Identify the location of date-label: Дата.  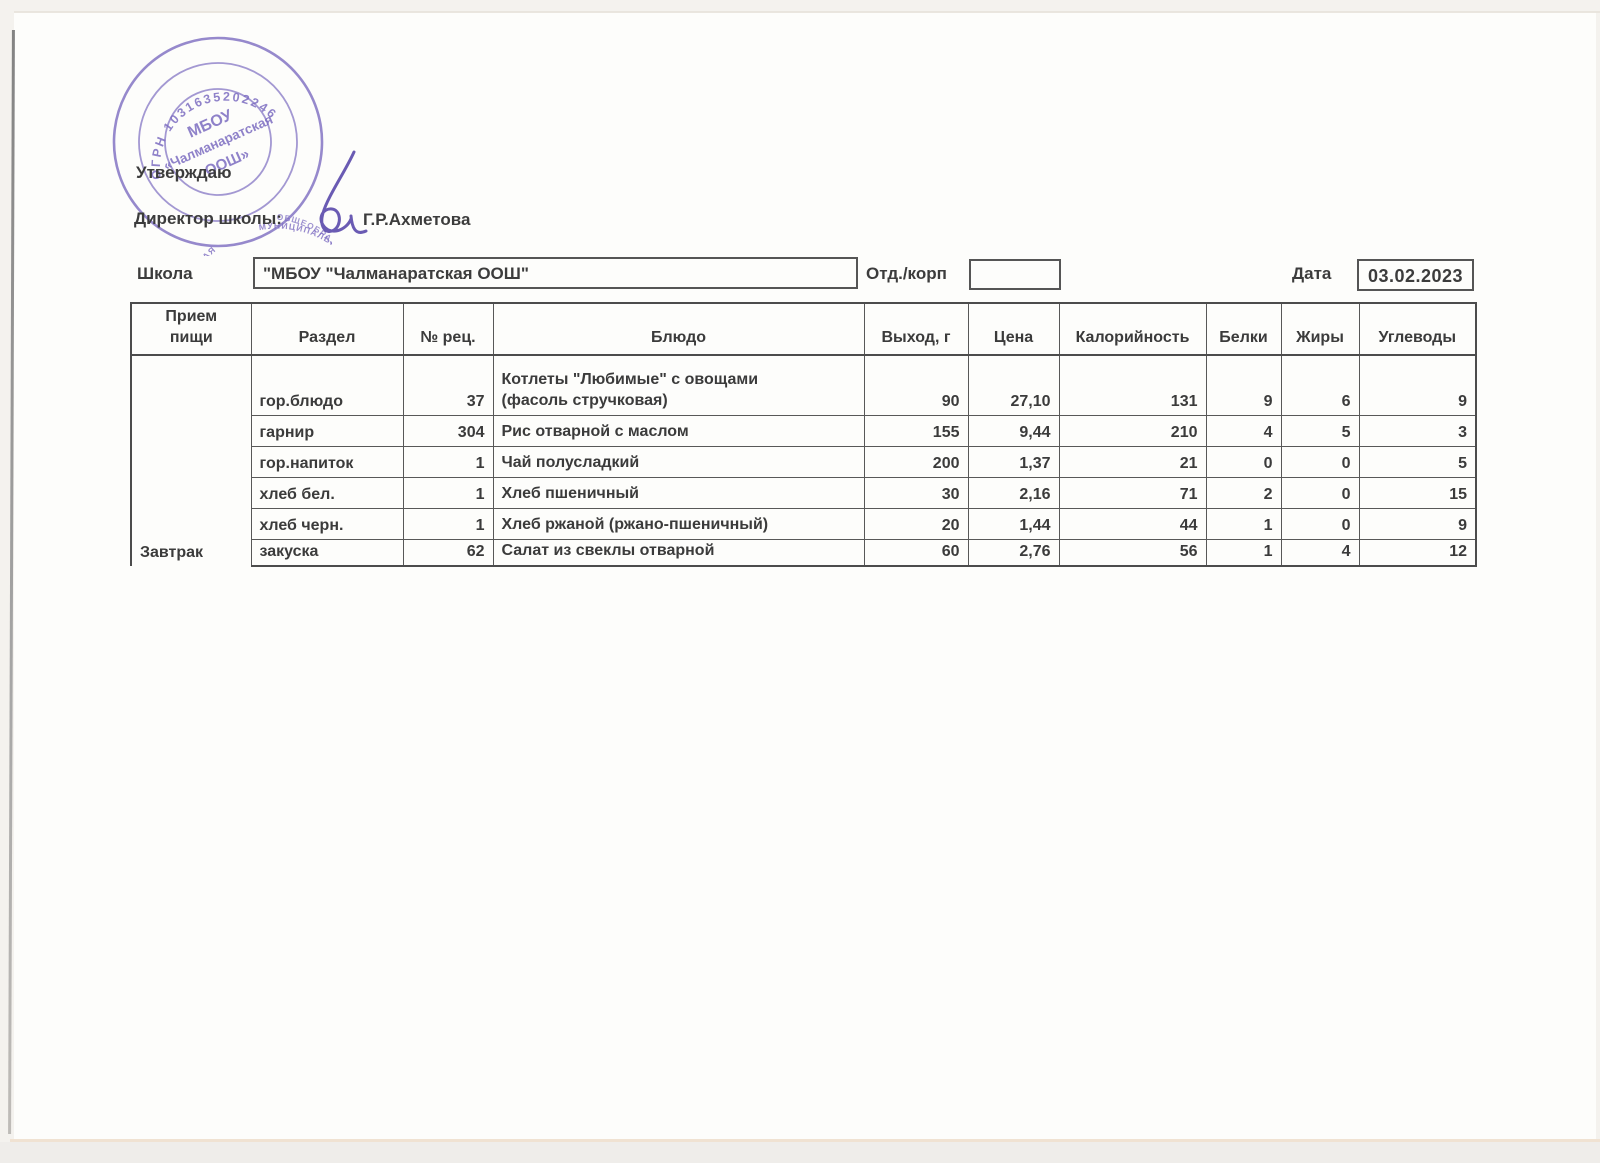
(1312, 273).